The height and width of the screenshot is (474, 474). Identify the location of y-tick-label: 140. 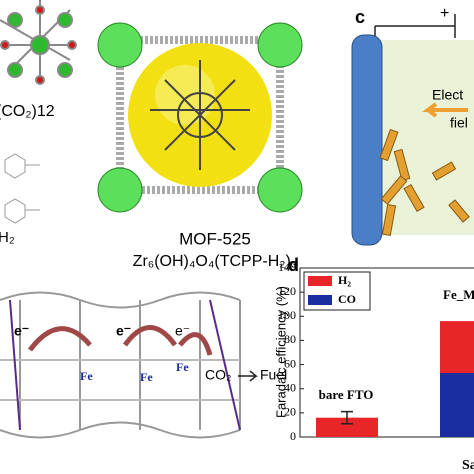
(287, 267).